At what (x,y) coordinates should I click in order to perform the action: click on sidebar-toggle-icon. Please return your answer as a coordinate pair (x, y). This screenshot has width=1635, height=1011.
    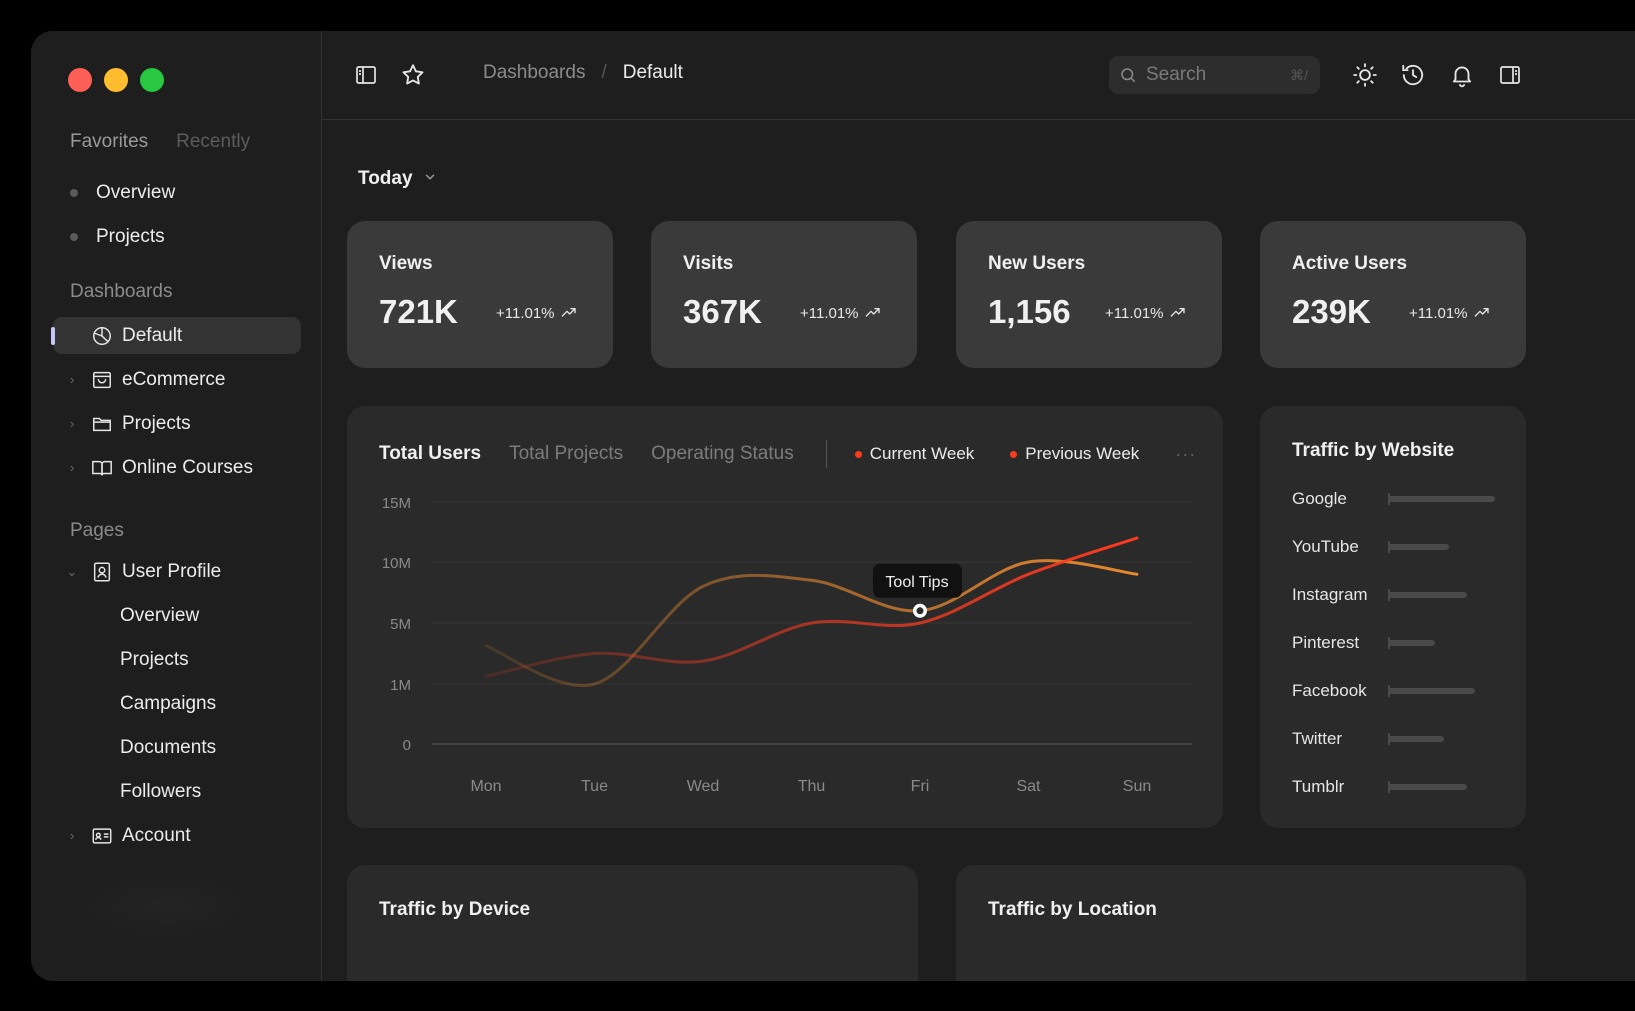
    Looking at the image, I should click on (366, 75).